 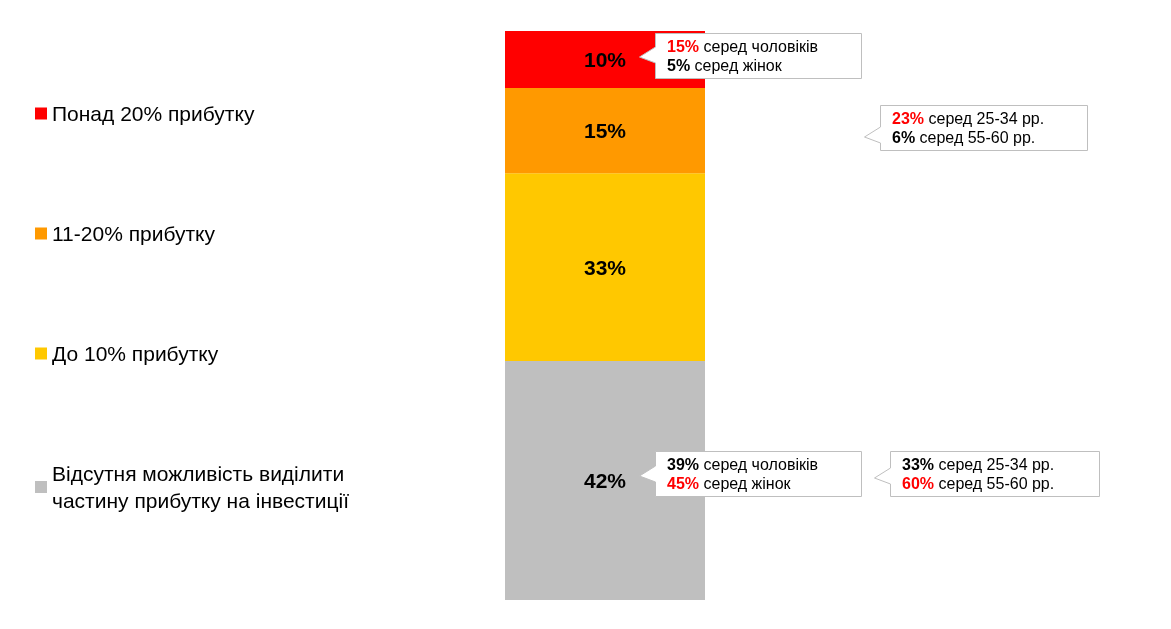 I want to click on legend-label: 11-20% прибутку, so click(x=134, y=233).